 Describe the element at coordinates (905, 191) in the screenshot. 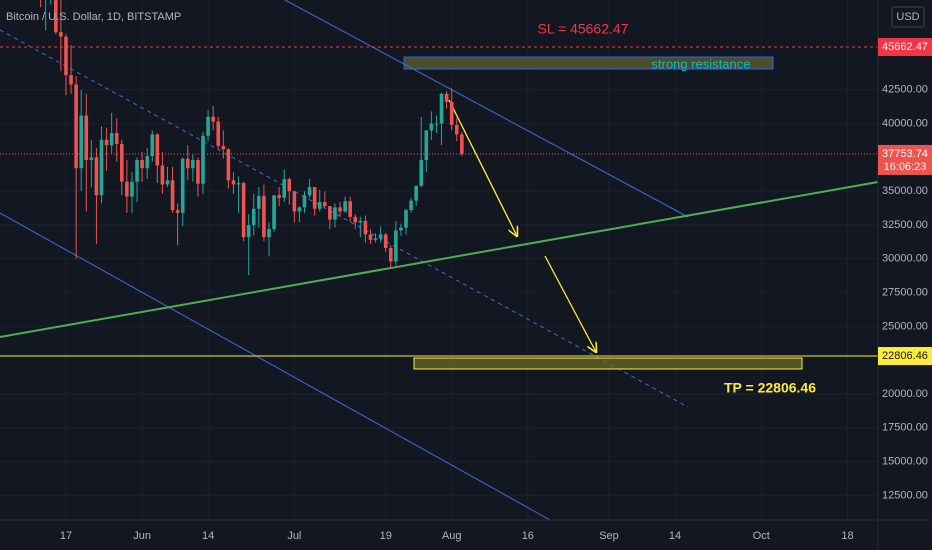

I see `y-tick-label: 35000.00` at that location.